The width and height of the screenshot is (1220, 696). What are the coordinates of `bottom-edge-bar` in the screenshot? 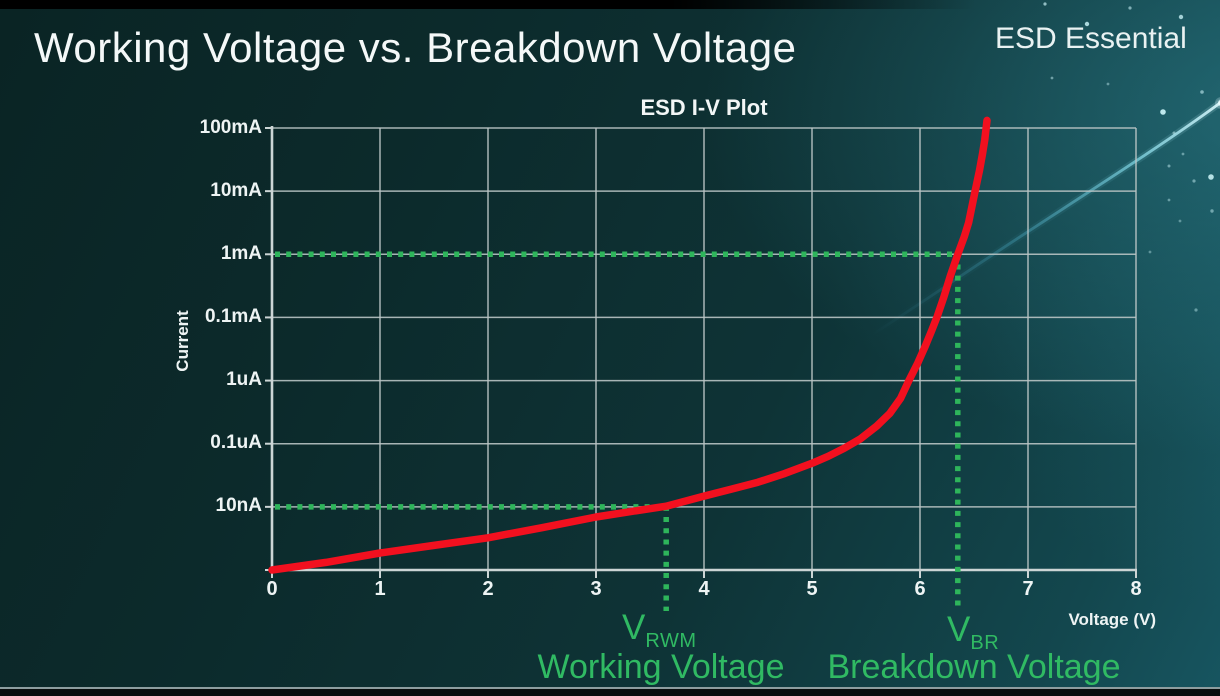 It's located at (610, 691).